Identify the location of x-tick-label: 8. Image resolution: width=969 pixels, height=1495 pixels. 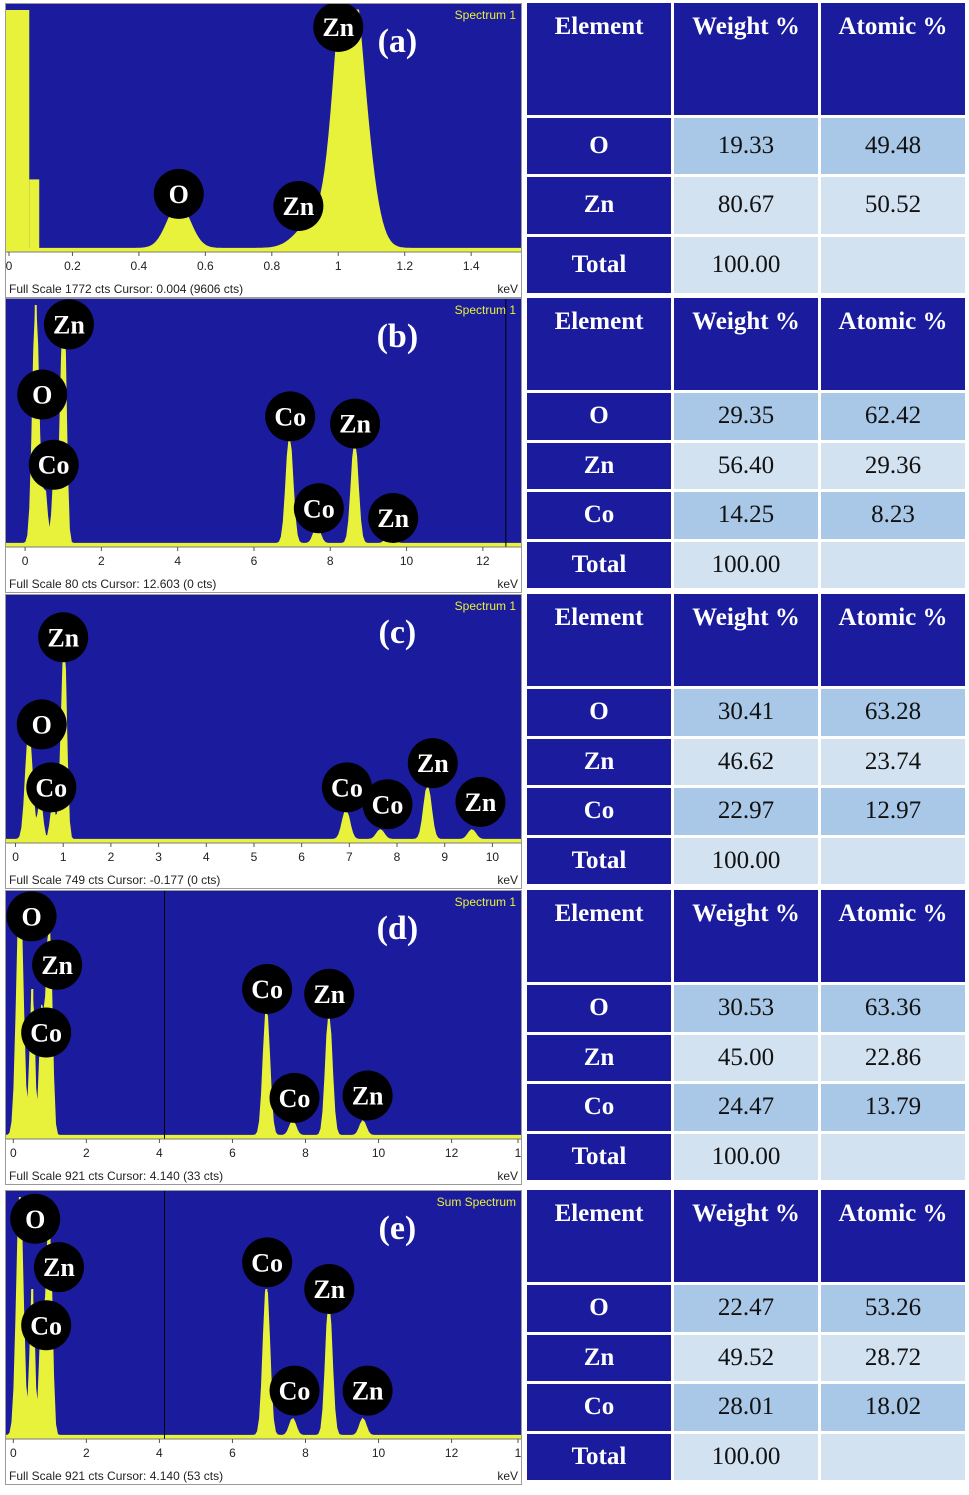
(397, 857).